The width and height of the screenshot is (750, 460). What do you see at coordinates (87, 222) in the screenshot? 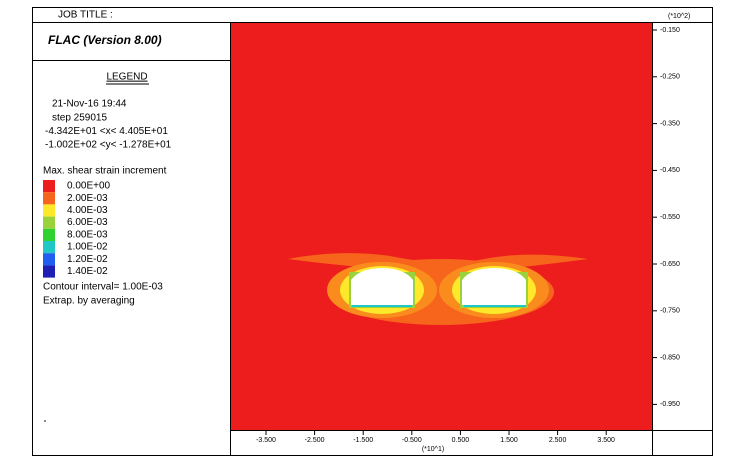
I see `legend-entry: 6.00E-03` at bounding box center [87, 222].